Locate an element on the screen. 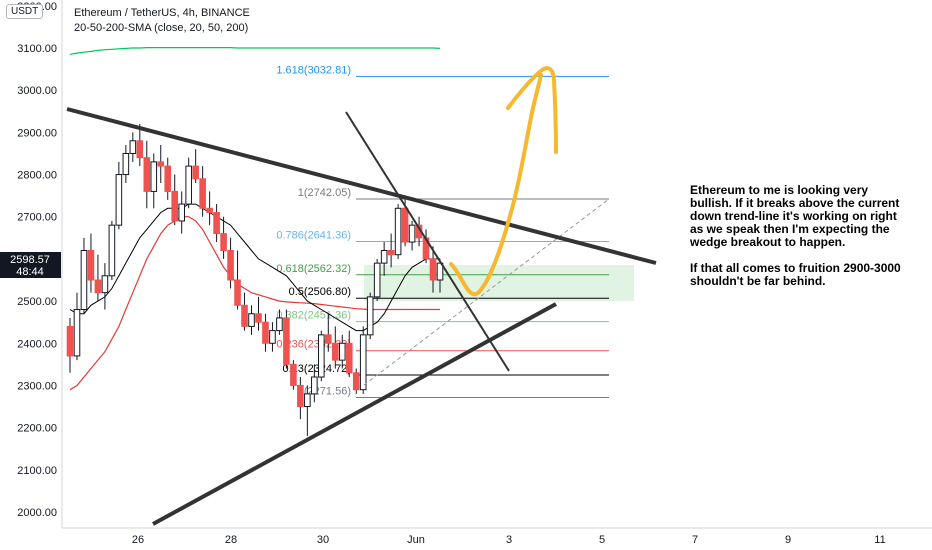 Image resolution: width=932 pixels, height=550 pixels. fib-label: 1.618(3032.81) is located at coordinates (313, 70).